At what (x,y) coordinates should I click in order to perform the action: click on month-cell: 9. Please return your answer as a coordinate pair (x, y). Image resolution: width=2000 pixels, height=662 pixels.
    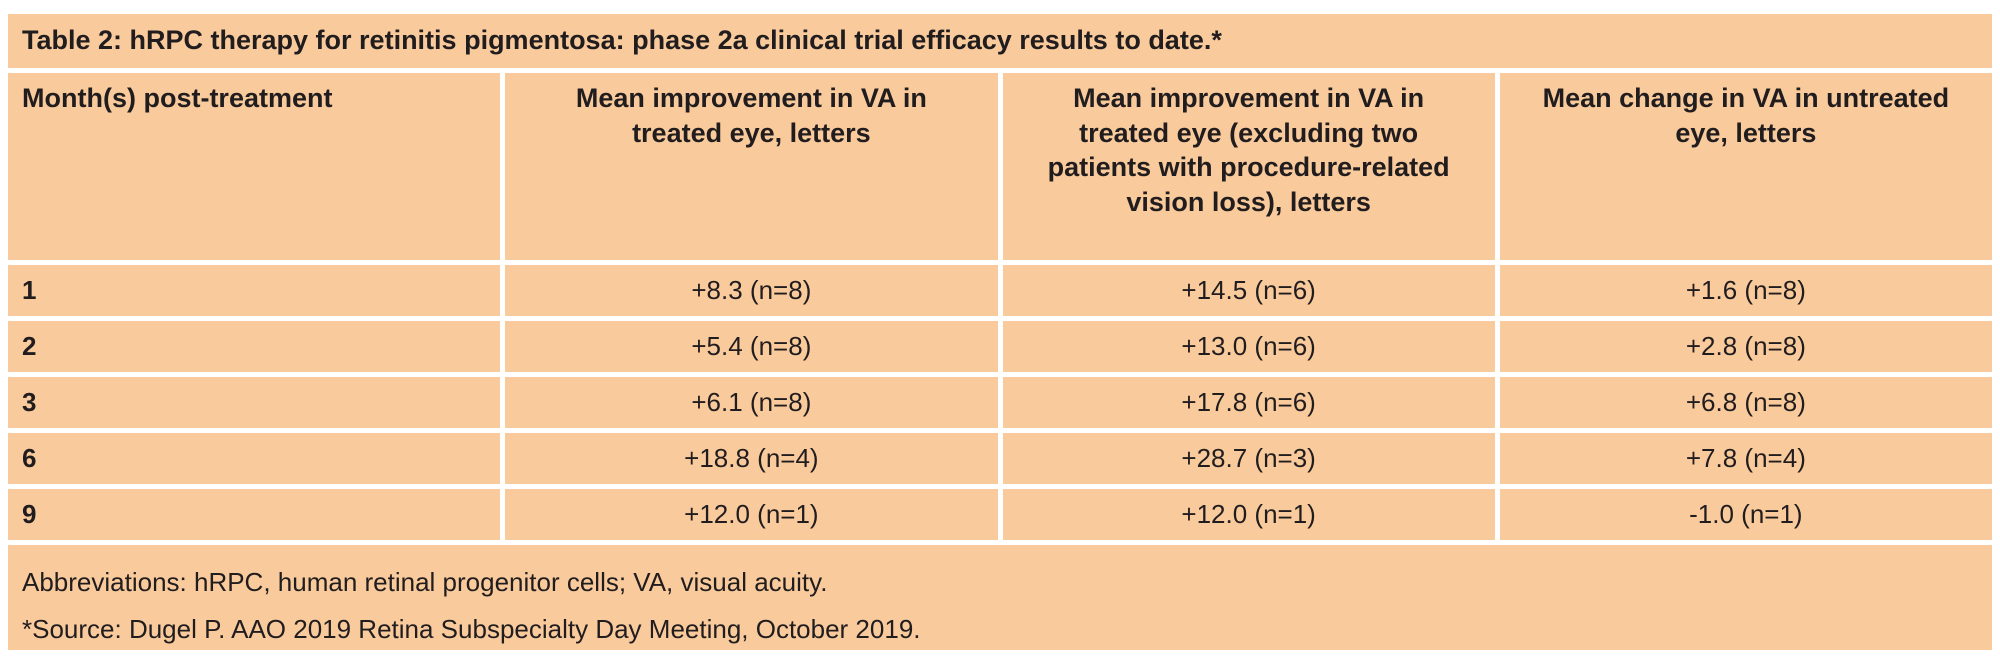
    Looking at the image, I should click on (254, 514).